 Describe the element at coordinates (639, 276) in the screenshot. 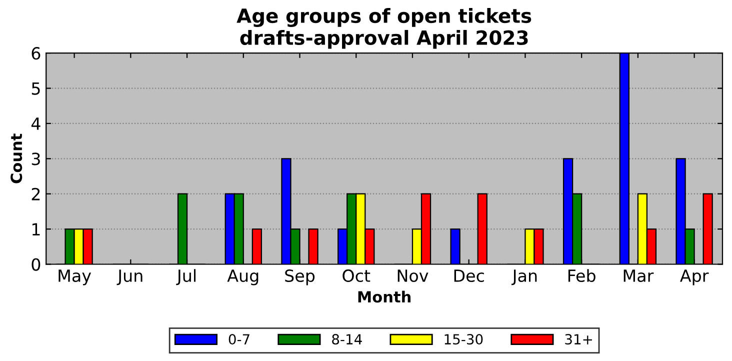

I see `x-tick-label: Mar` at that location.